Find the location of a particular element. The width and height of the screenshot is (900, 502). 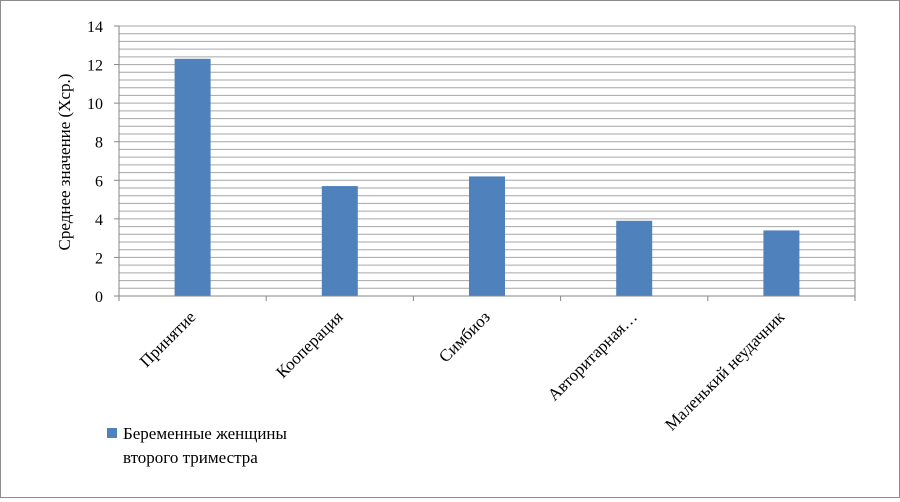

y-axis-title: Среднее значение (Хср.) is located at coordinates (64, 162).